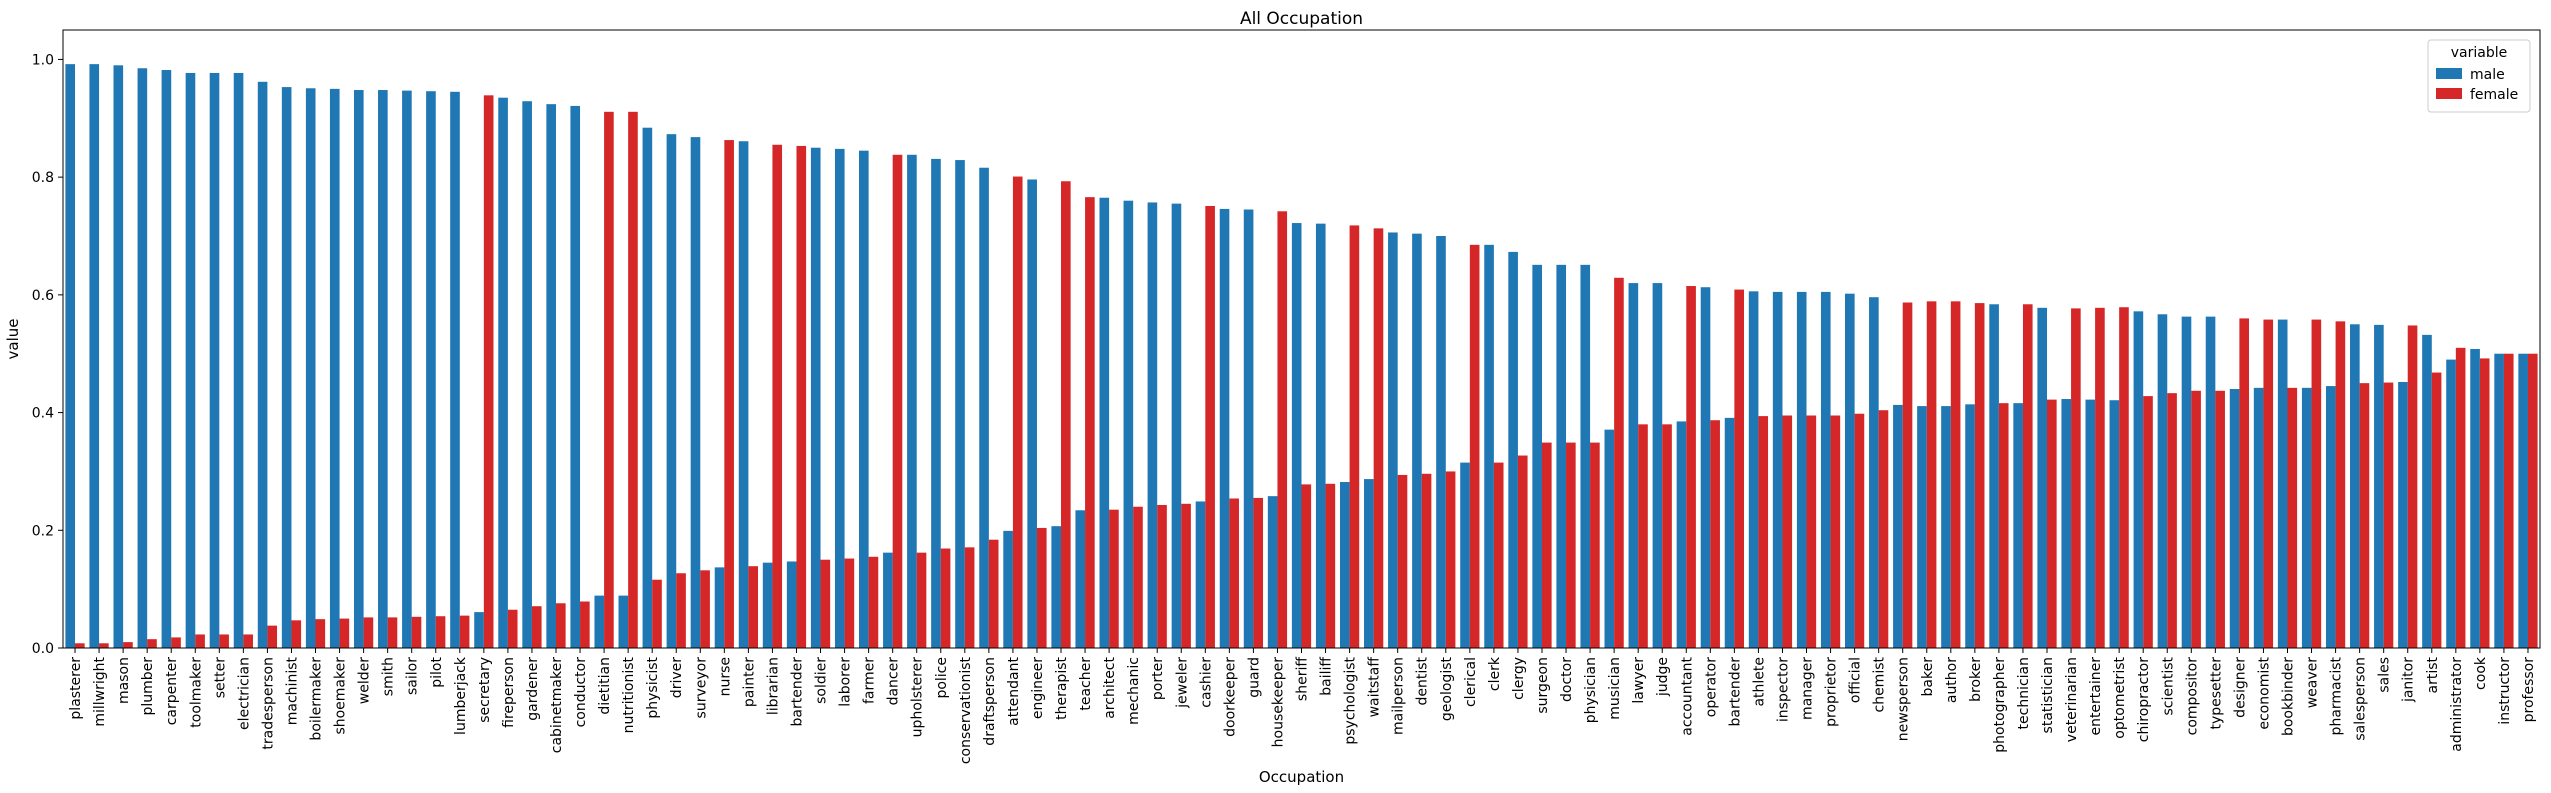  Describe the element at coordinates (629, 694) in the screenshot. I see `x-tick-label: nutritionist` at that location.